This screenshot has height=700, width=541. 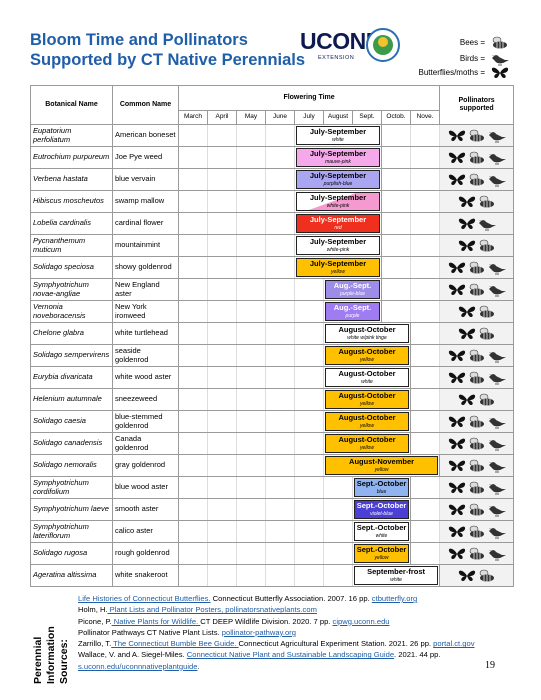 I want to click on bloom-period: September-frost, so click(x=396, y=571).